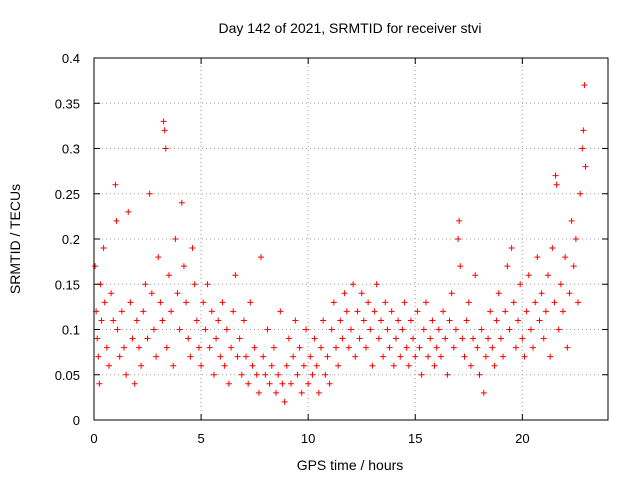  Describe the element at coordinates (76, 420) in the screenshot. I see `y-tick-label: 0` at that location.